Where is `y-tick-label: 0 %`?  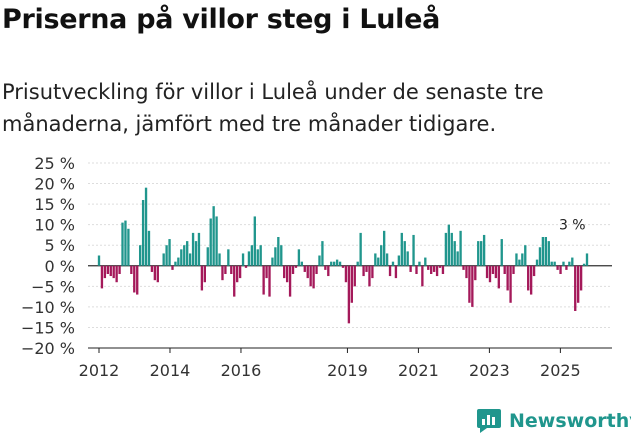
y-tick-label: 0 % is located at coordinates (60, 266).